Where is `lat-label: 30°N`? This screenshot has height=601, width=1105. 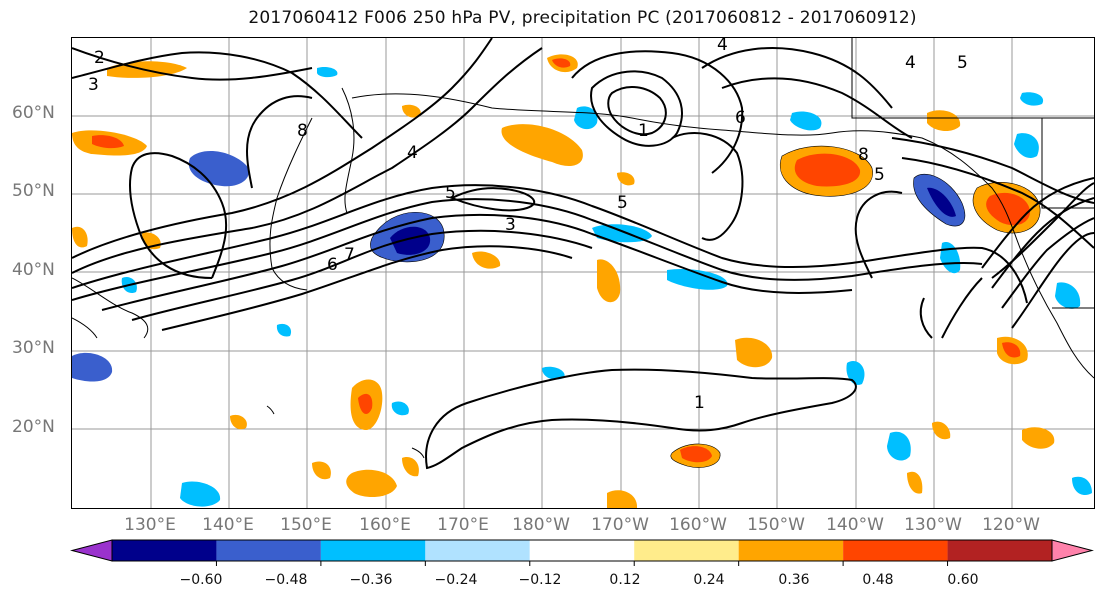 lat-label: 30°N is located at coordinates (33, 348).